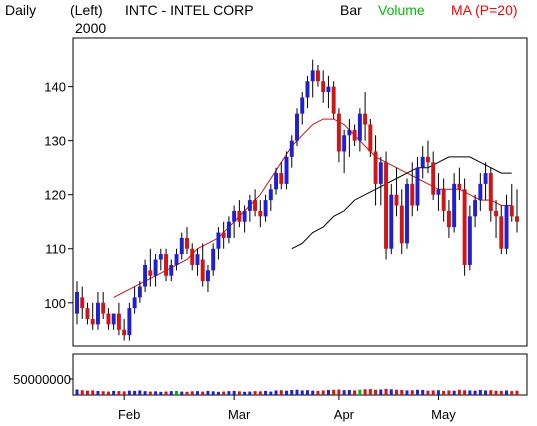 Image resolution: width=537 pixels, height=426 pixels. What do you see at coordinates (55, 141) in the screenshot?
I see `y-tick-label: 130` at bounding box center [55, 141].